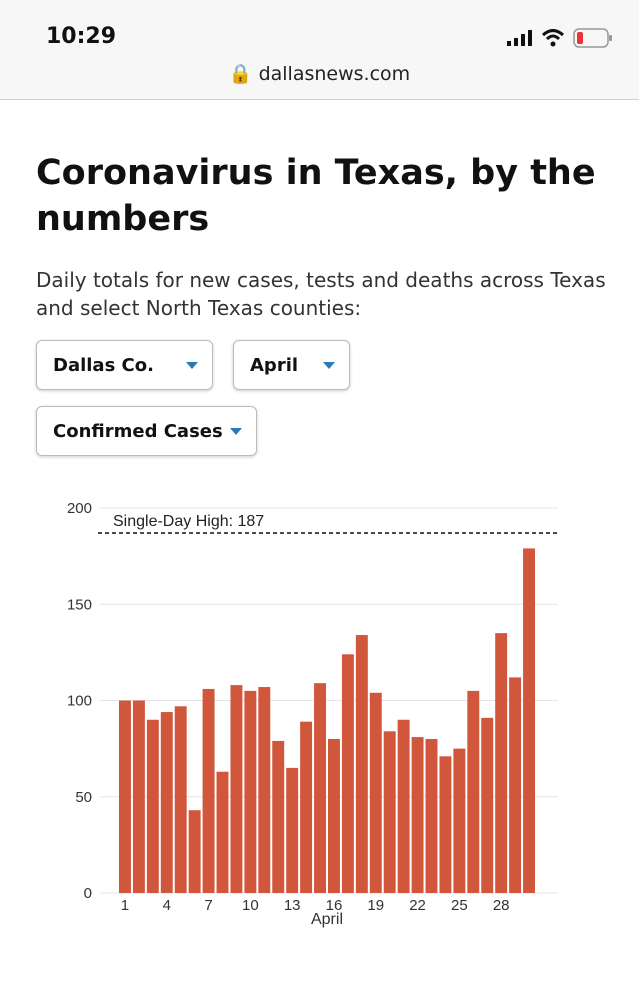 The width and height of the screenshot is (639, 1000). Describe the element at coordinates (520, 40) in the screenshot. I see `signal-icon` at that location.